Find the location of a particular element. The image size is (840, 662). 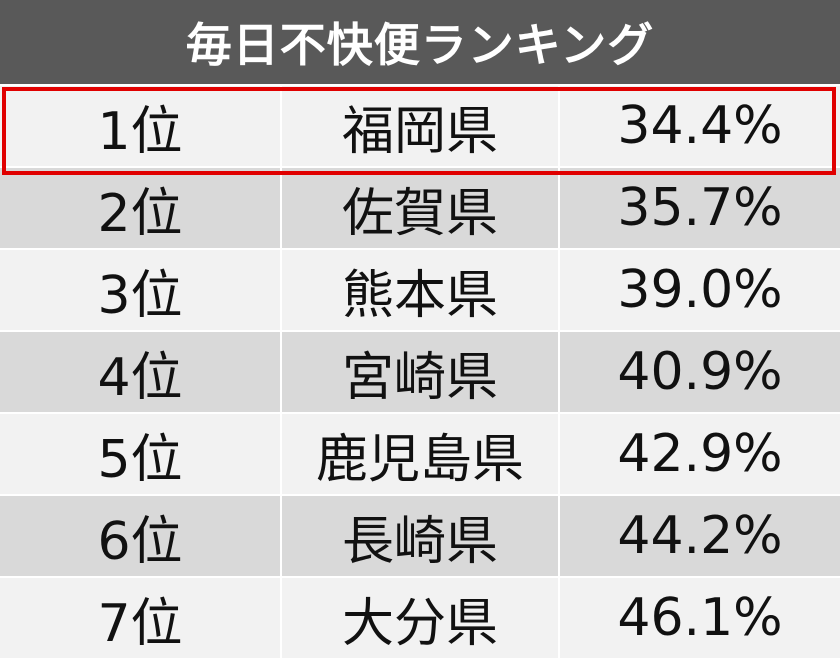

table-row: 3位 熊本県 39.0% is located at coordinates (420, 290).